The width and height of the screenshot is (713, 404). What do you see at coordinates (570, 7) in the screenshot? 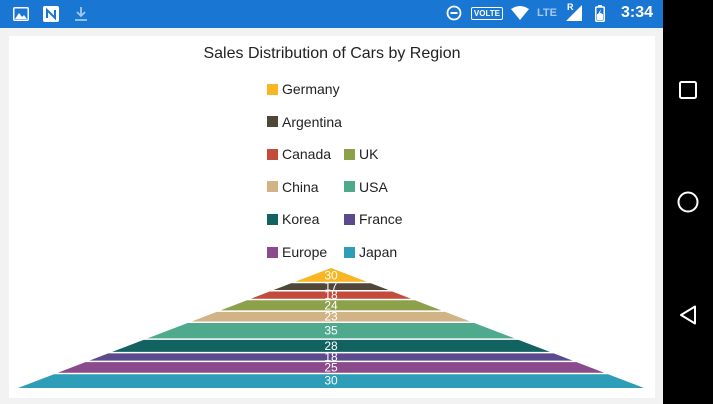
I see `roaming-label: R` at bounding box center [570, 7].